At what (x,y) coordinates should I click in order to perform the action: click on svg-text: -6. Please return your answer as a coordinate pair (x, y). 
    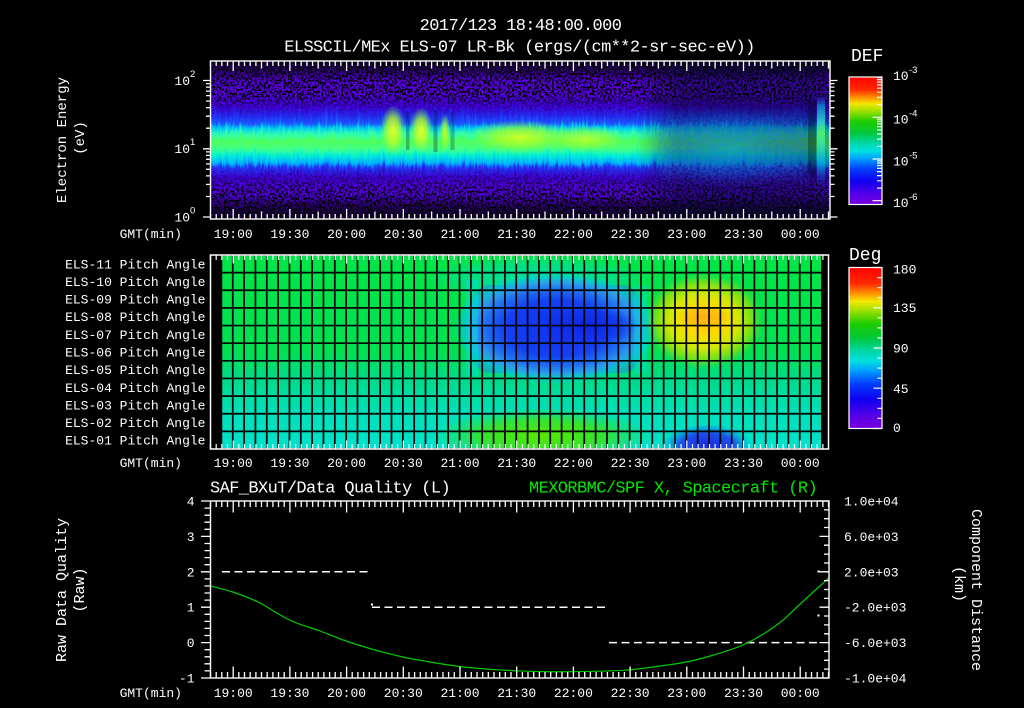
    Looking at the image, I should click on (913, 197).